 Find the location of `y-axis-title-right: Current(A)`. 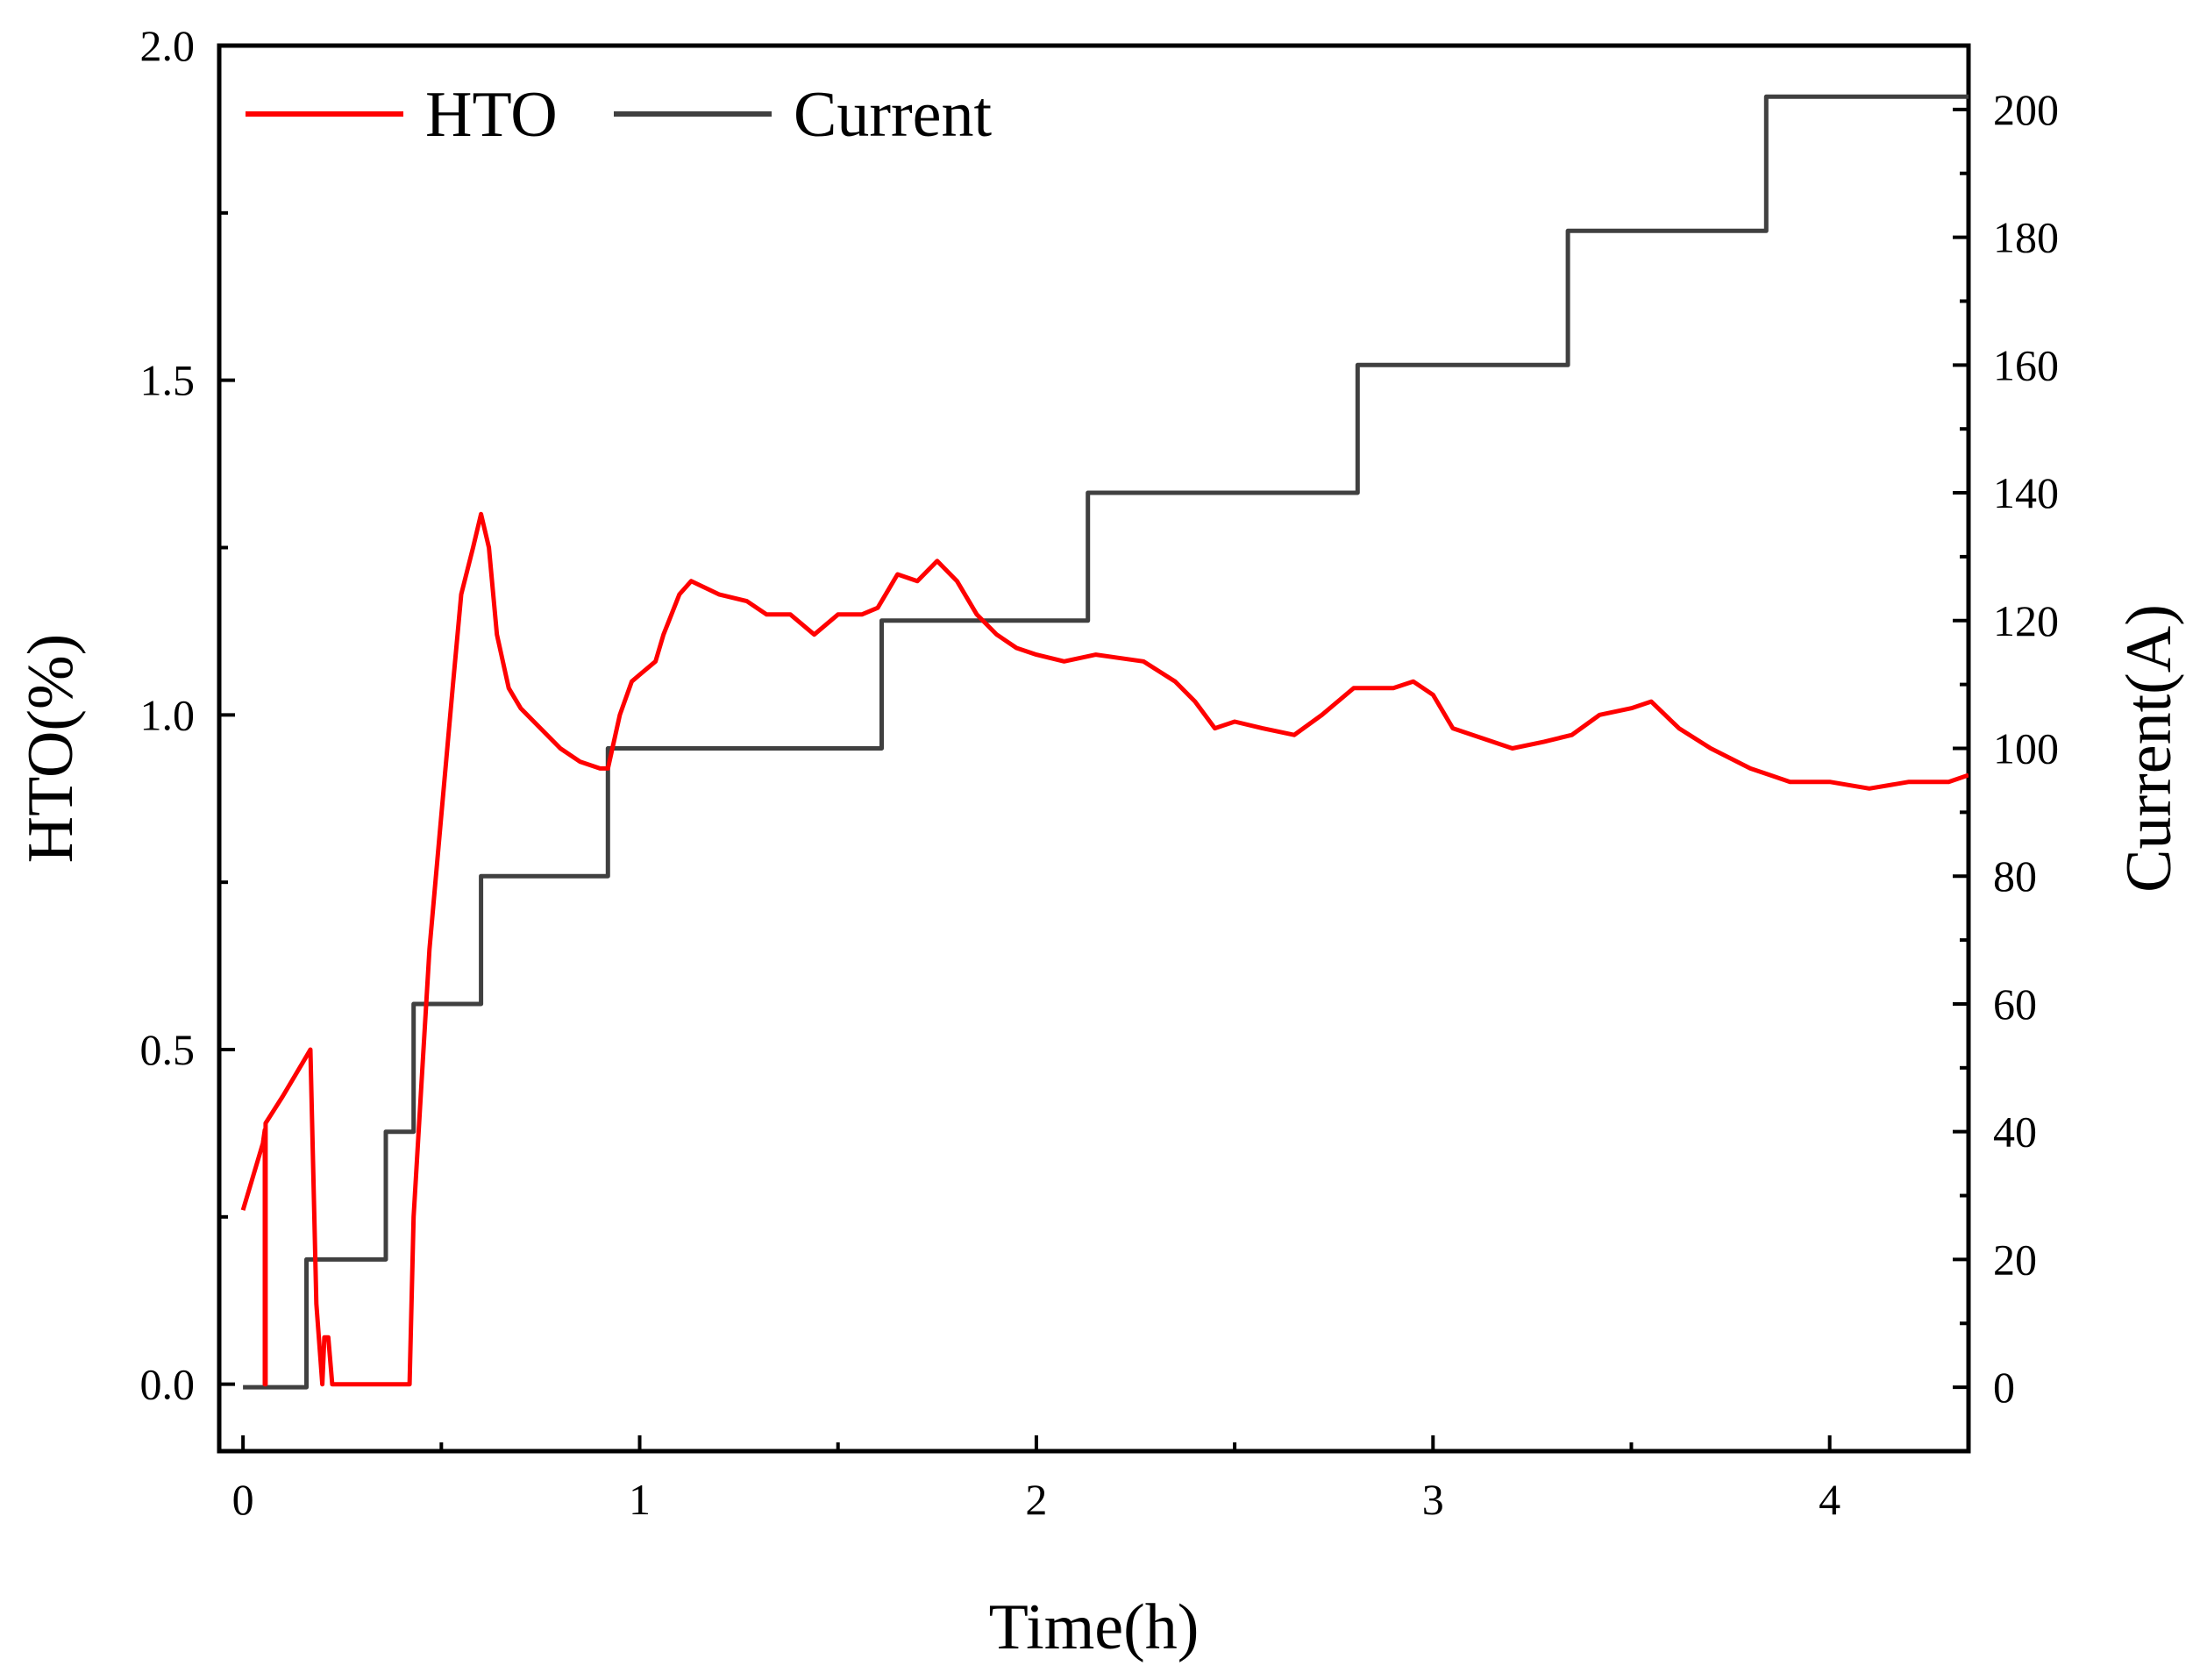

y-axis-title-right: Current(A) is located at coordinates (2149, 748).